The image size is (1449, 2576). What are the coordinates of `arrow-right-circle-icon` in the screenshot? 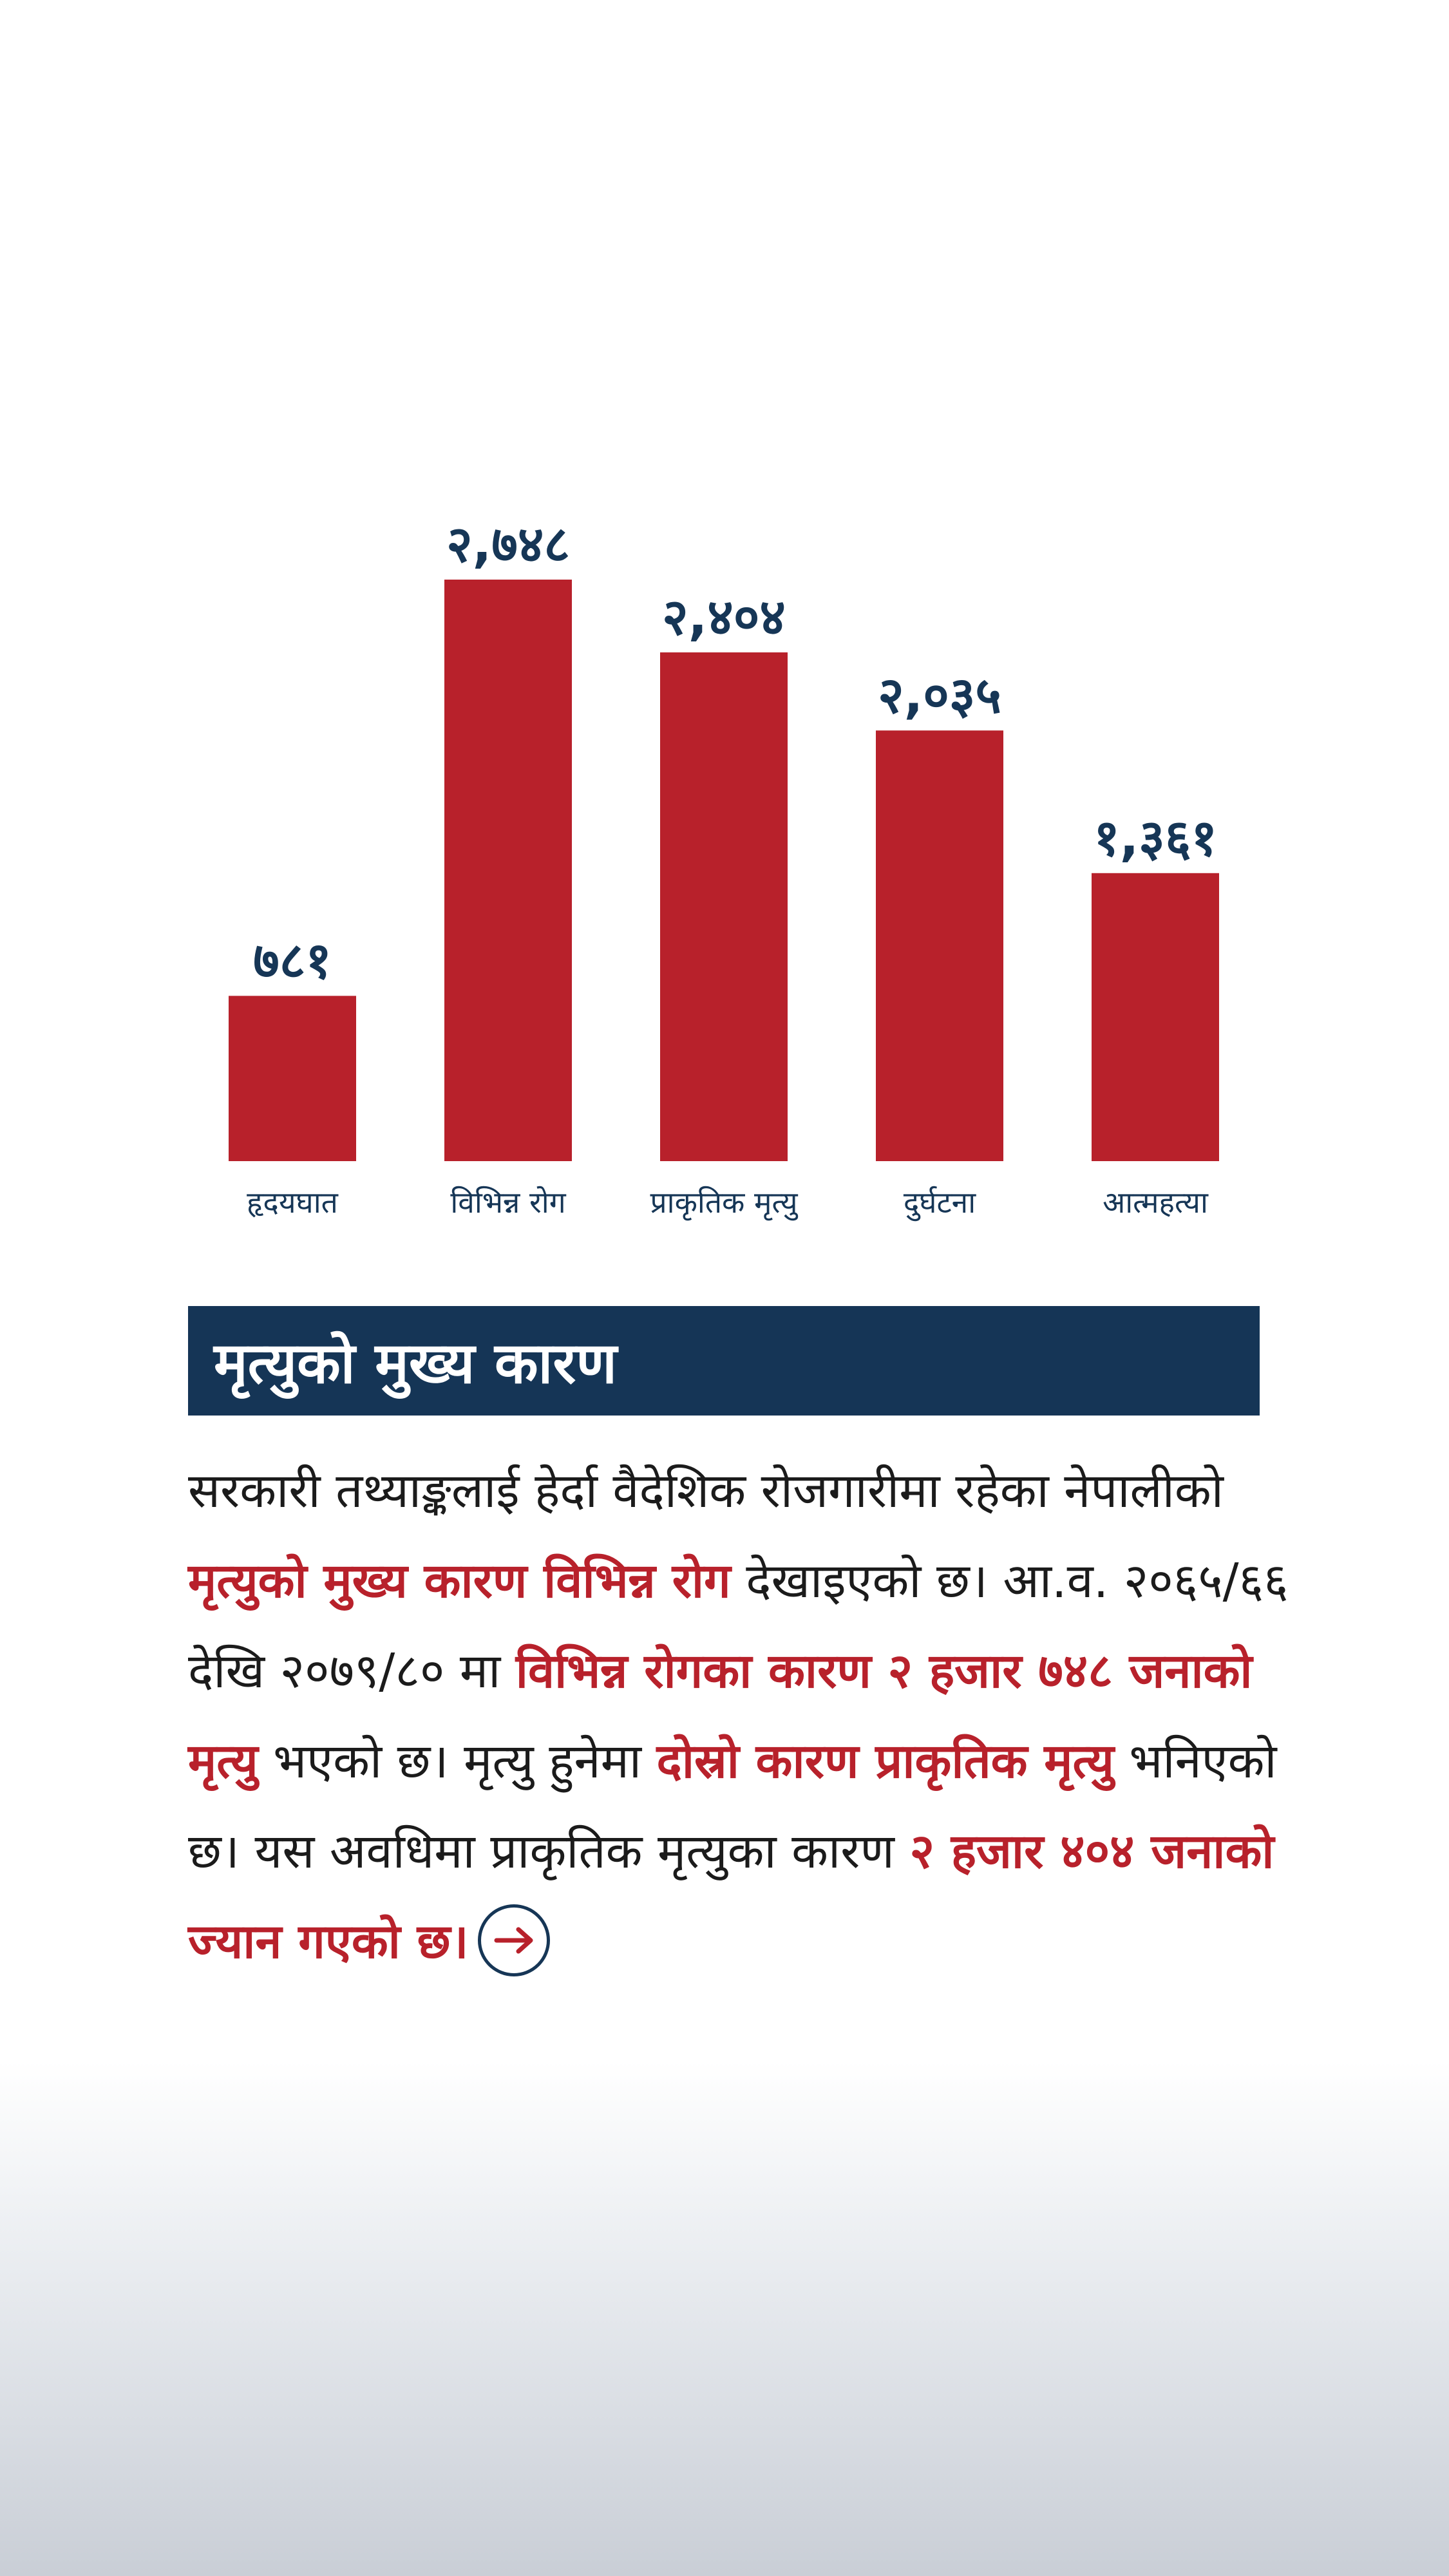 It's located at (513, 1940).